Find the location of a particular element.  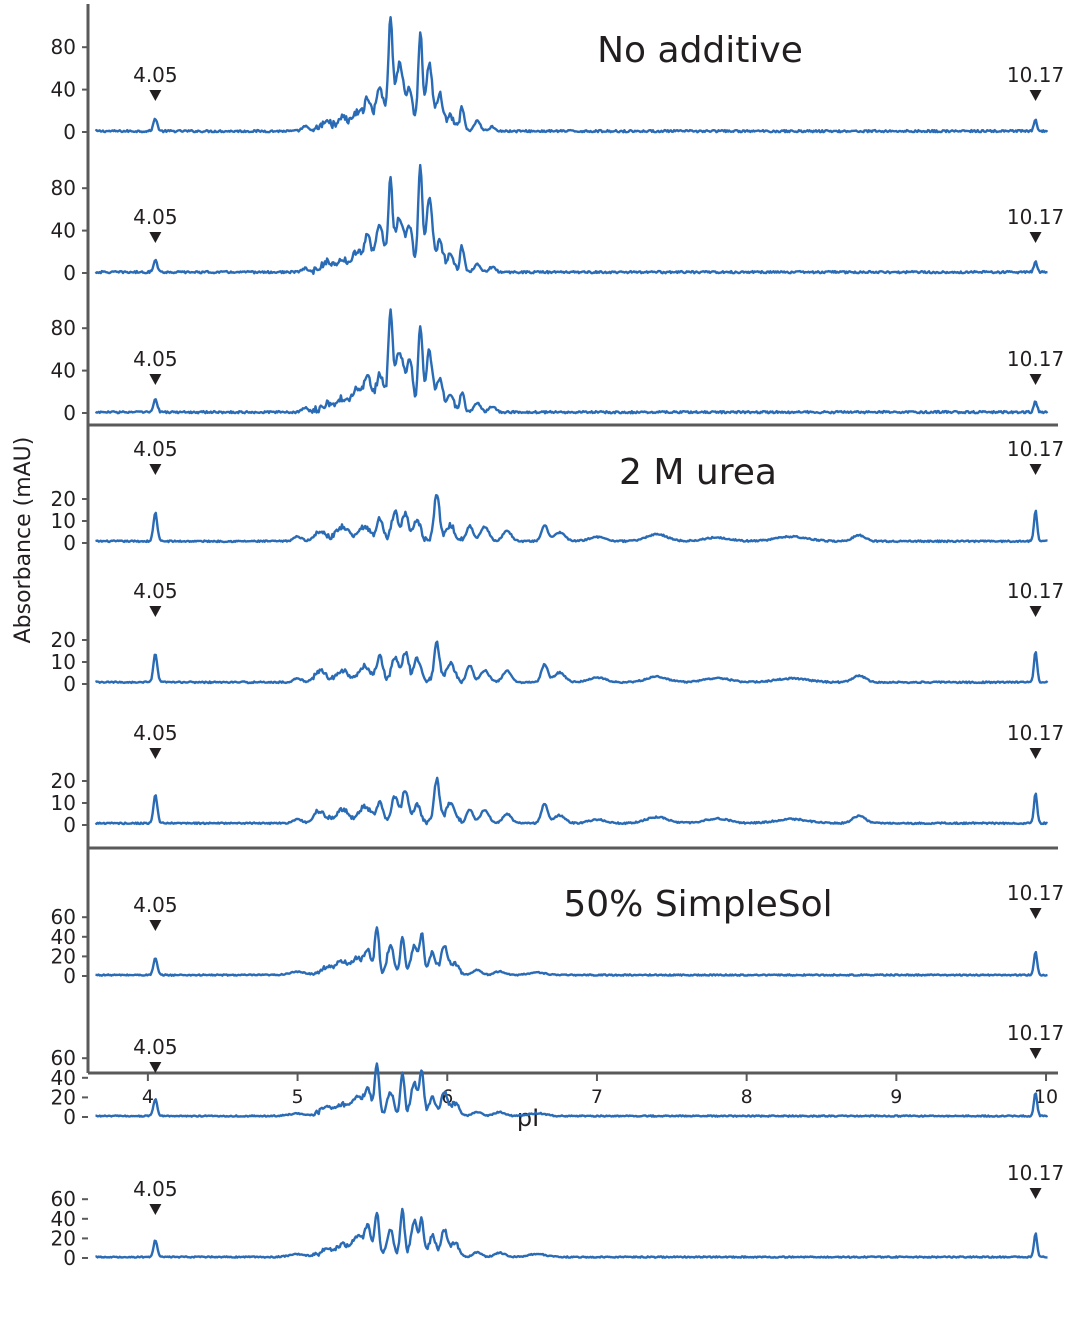

x-tick-label: 9 is located at coordinates (896, 1097).